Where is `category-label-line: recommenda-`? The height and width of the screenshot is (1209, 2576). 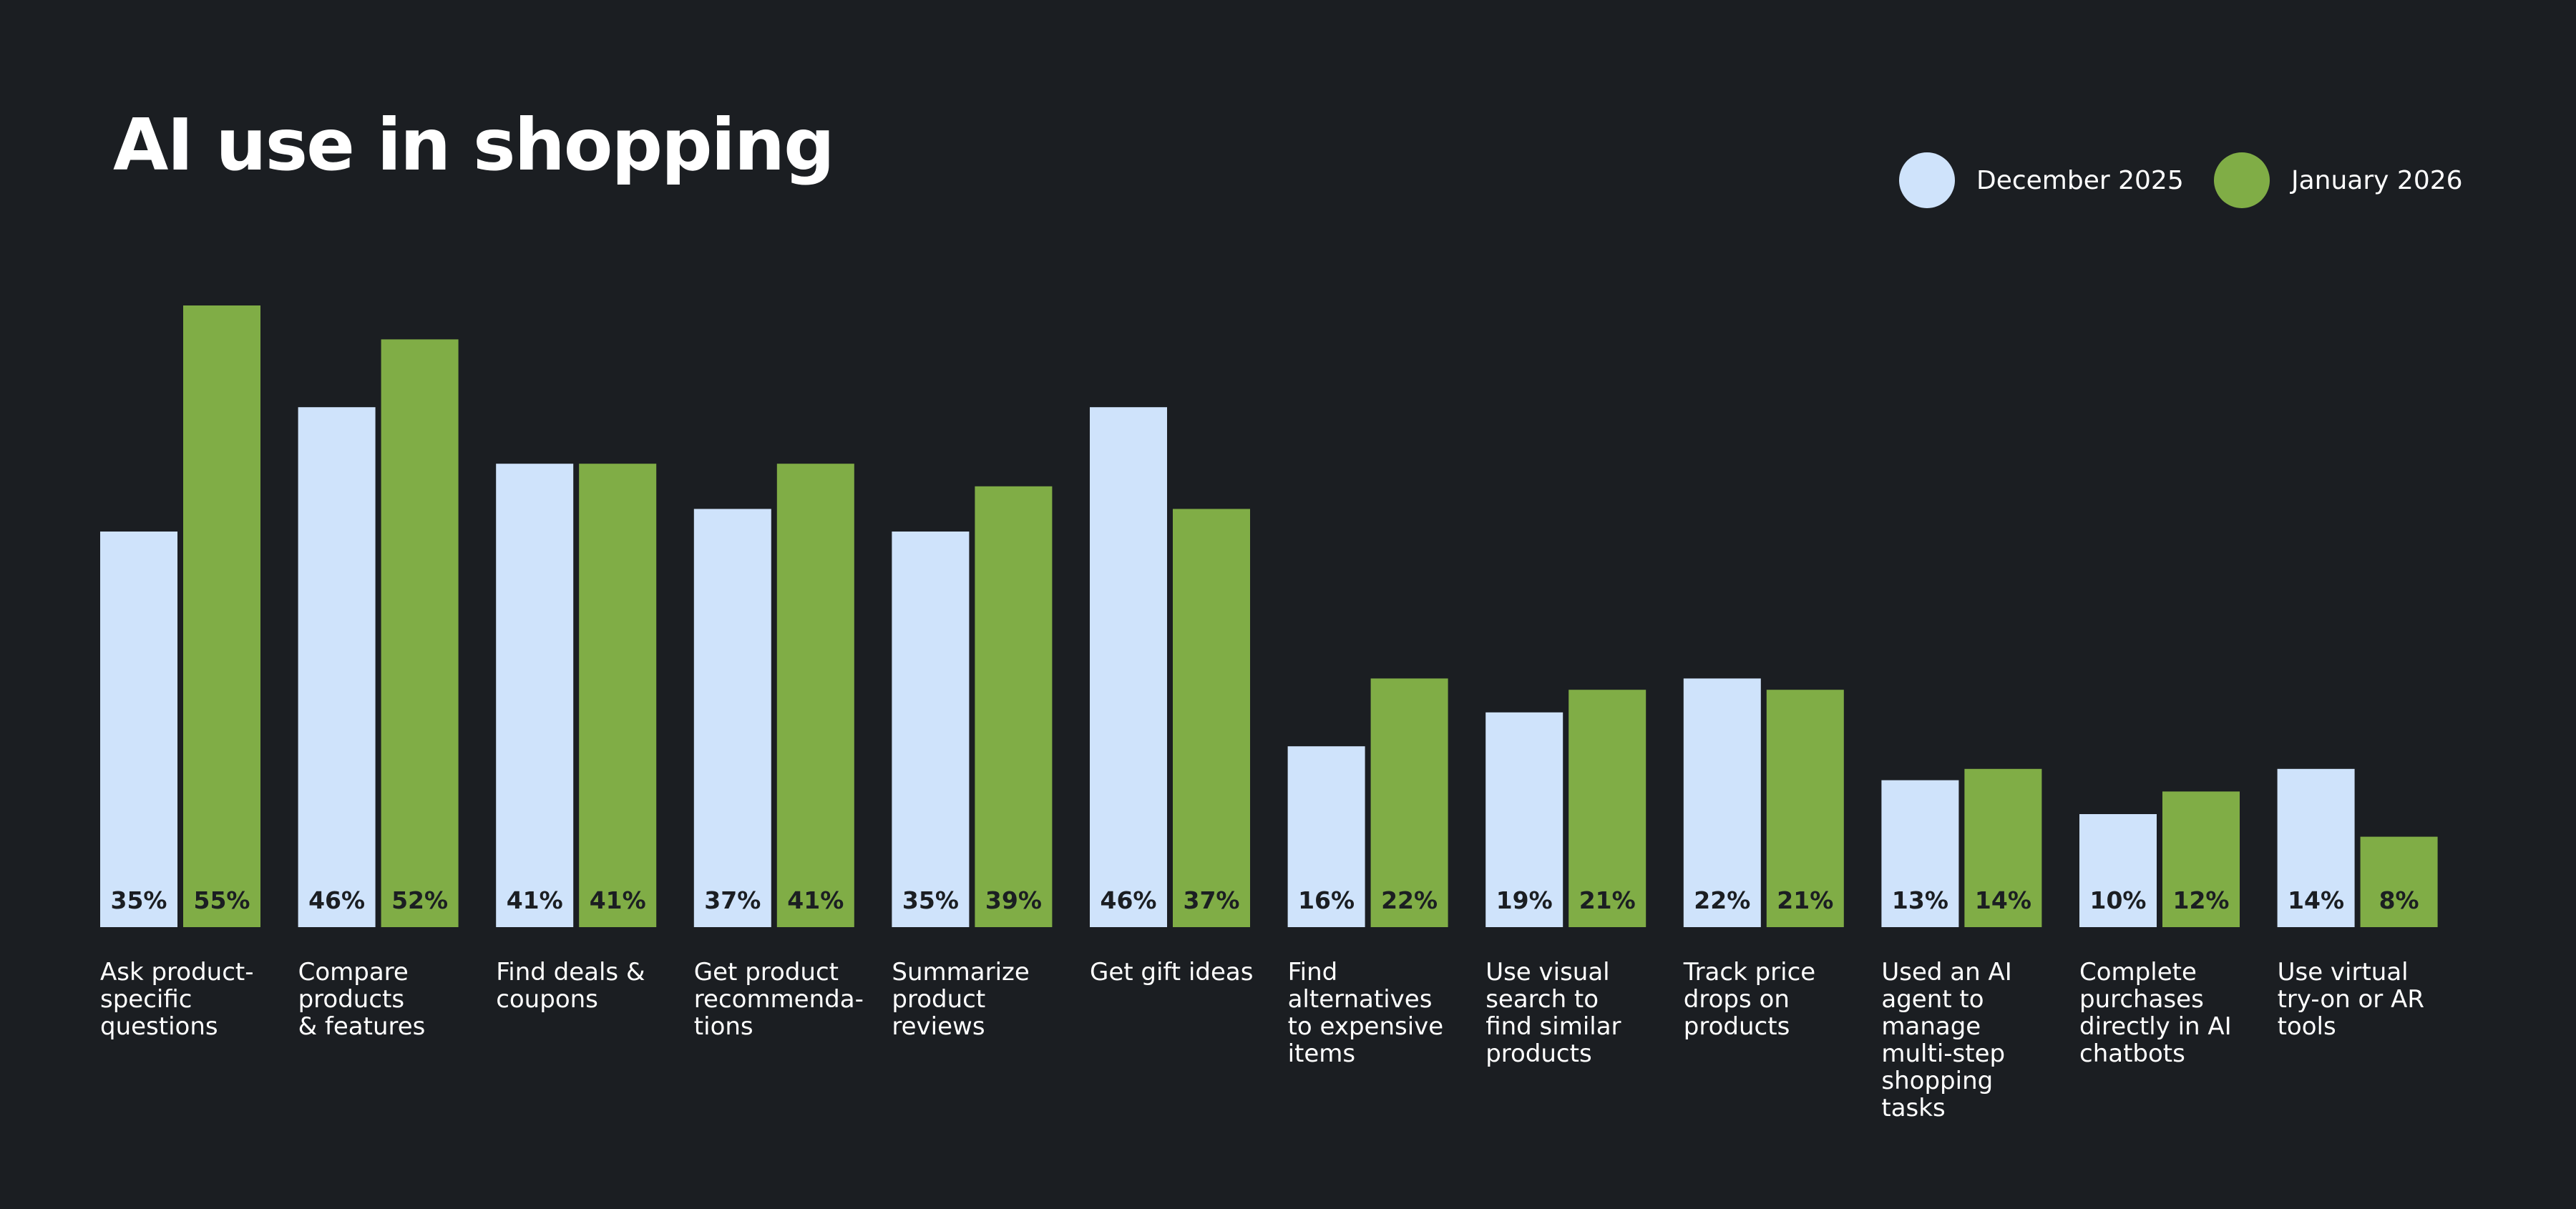
category-label-line: recommenda- is located at coordinates (779, 1000).